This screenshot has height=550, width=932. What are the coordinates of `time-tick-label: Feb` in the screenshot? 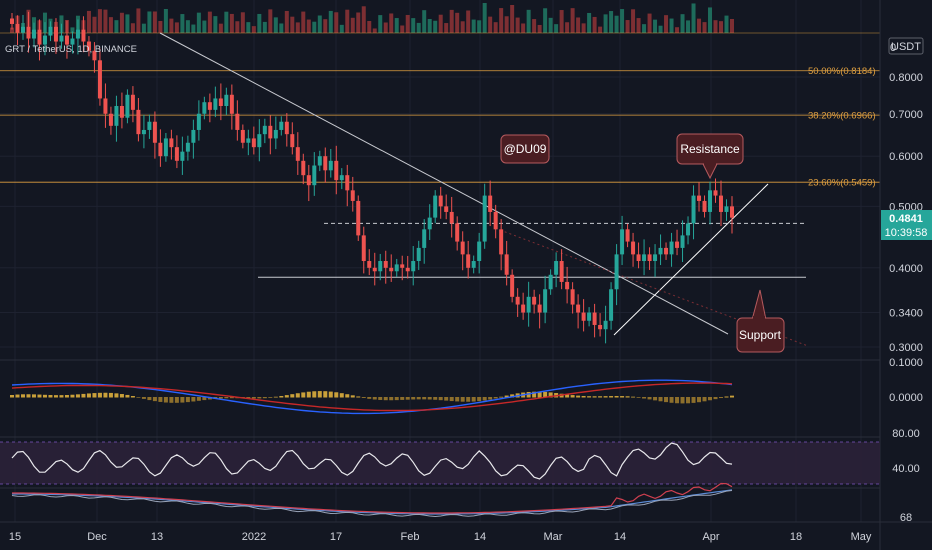 It's located at (410, 537).